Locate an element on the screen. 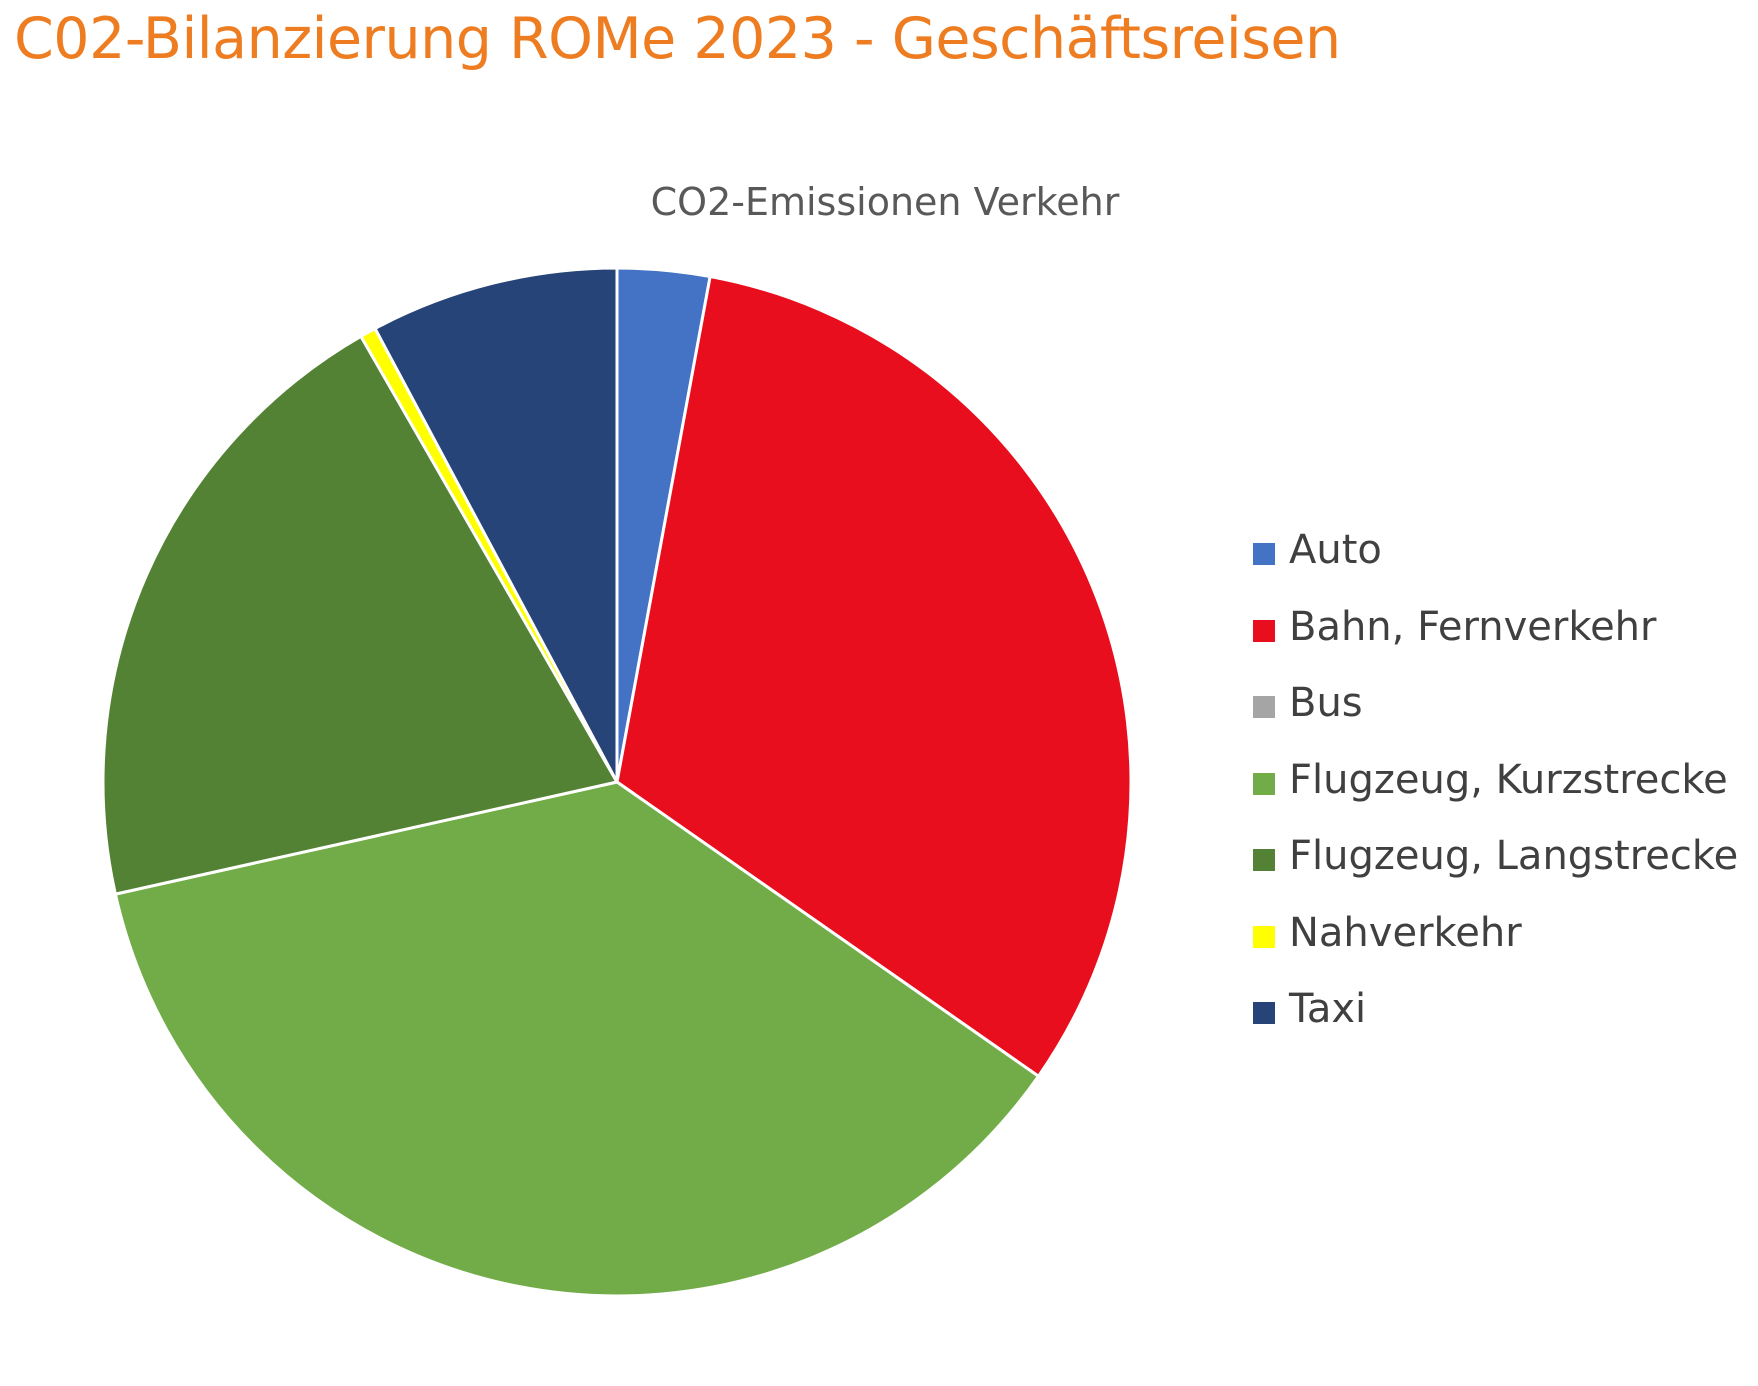 The image size is (1758, 1386). chart-title: CO2-Emissionen Verkehr is located at coordinates (885, 202).